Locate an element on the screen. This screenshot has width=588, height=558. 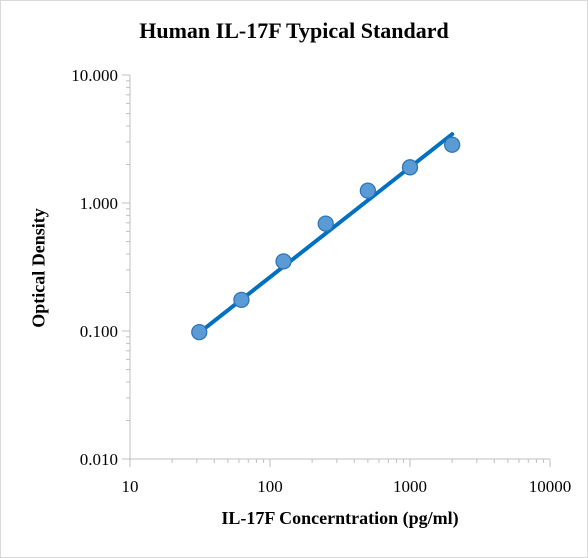
x-tick-label: 10 is located at coordinates (130, 486).